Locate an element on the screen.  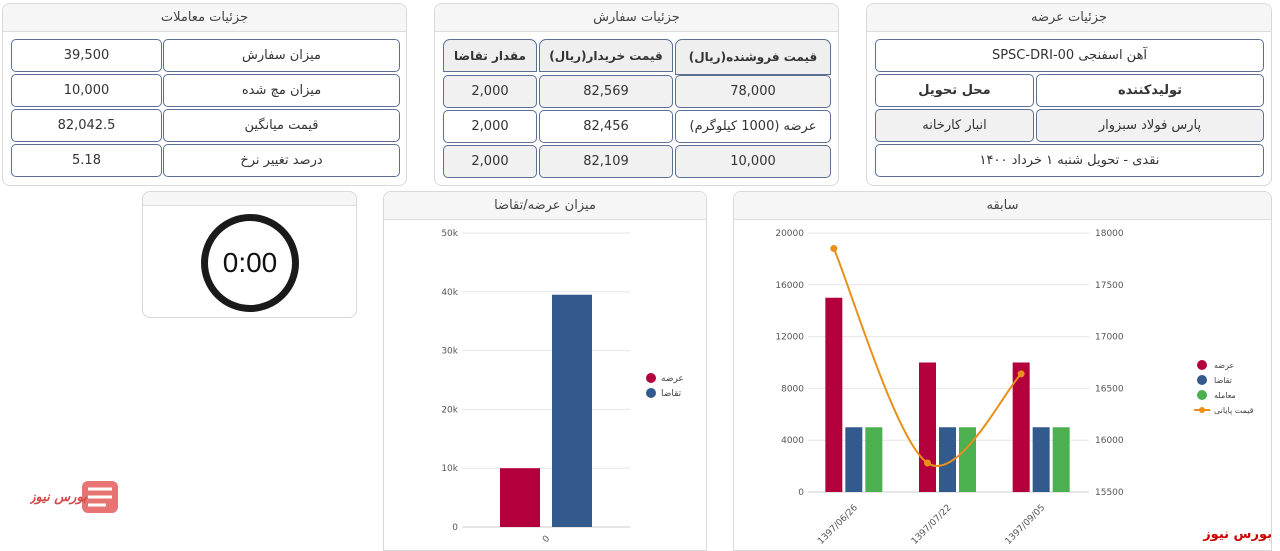
y-tick-label: 20k is located at coordinates (449, 410).